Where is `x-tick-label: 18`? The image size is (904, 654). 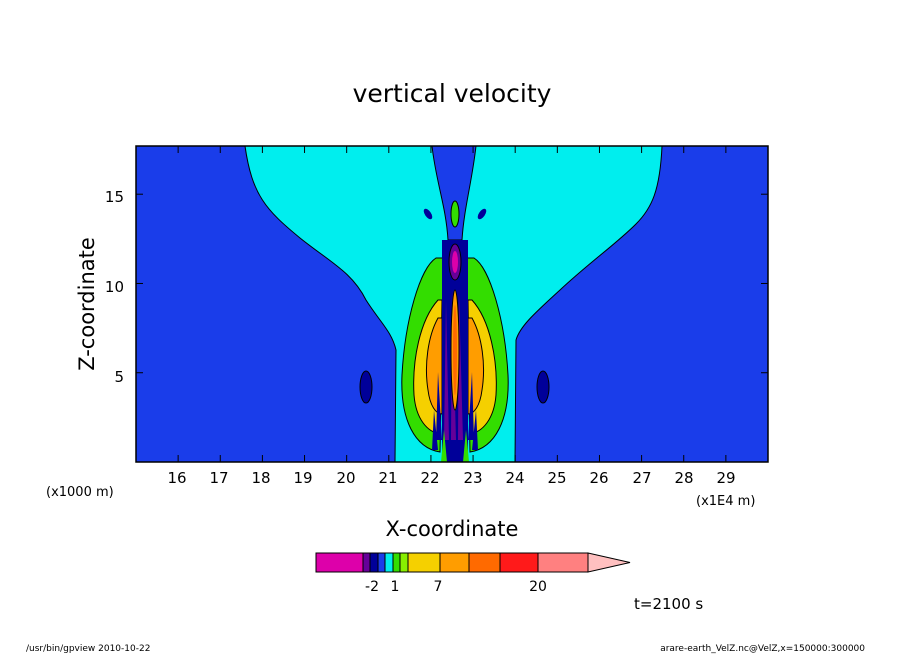 x-tick-label: 18 is located at coordinates (260, 478).